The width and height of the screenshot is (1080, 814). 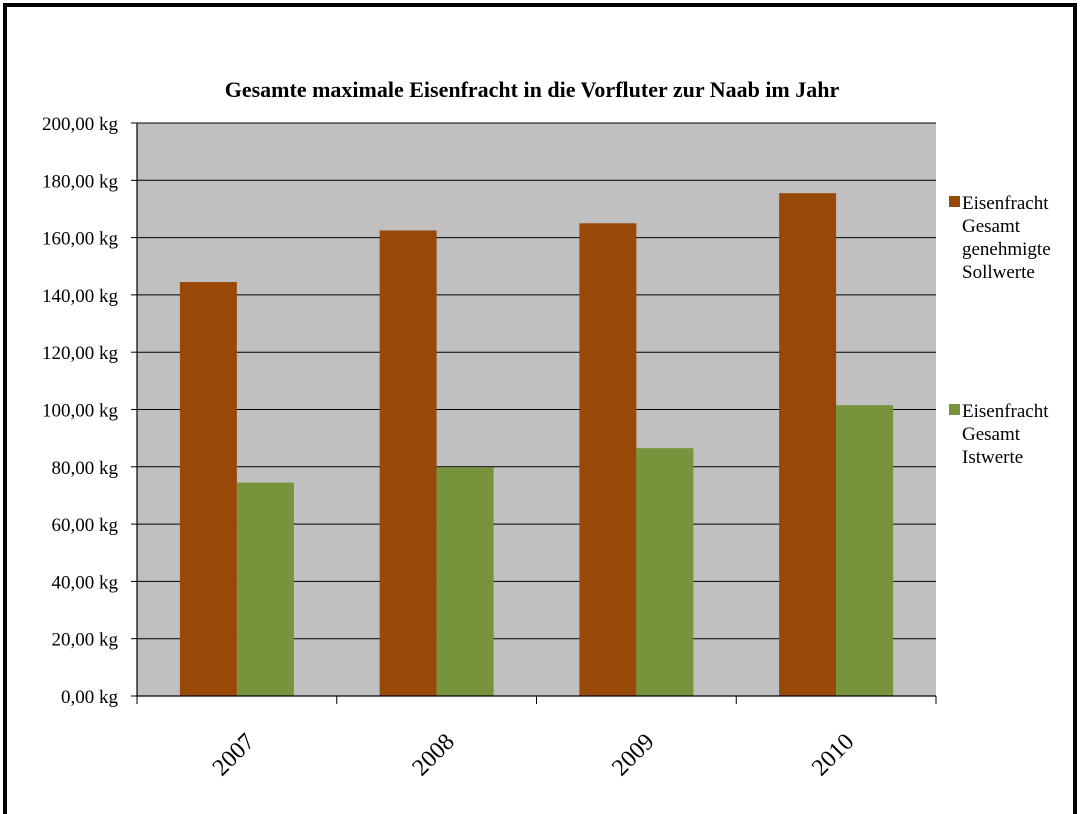 I want to click on legend-label: Istwerte, so click(x=992, y=457).